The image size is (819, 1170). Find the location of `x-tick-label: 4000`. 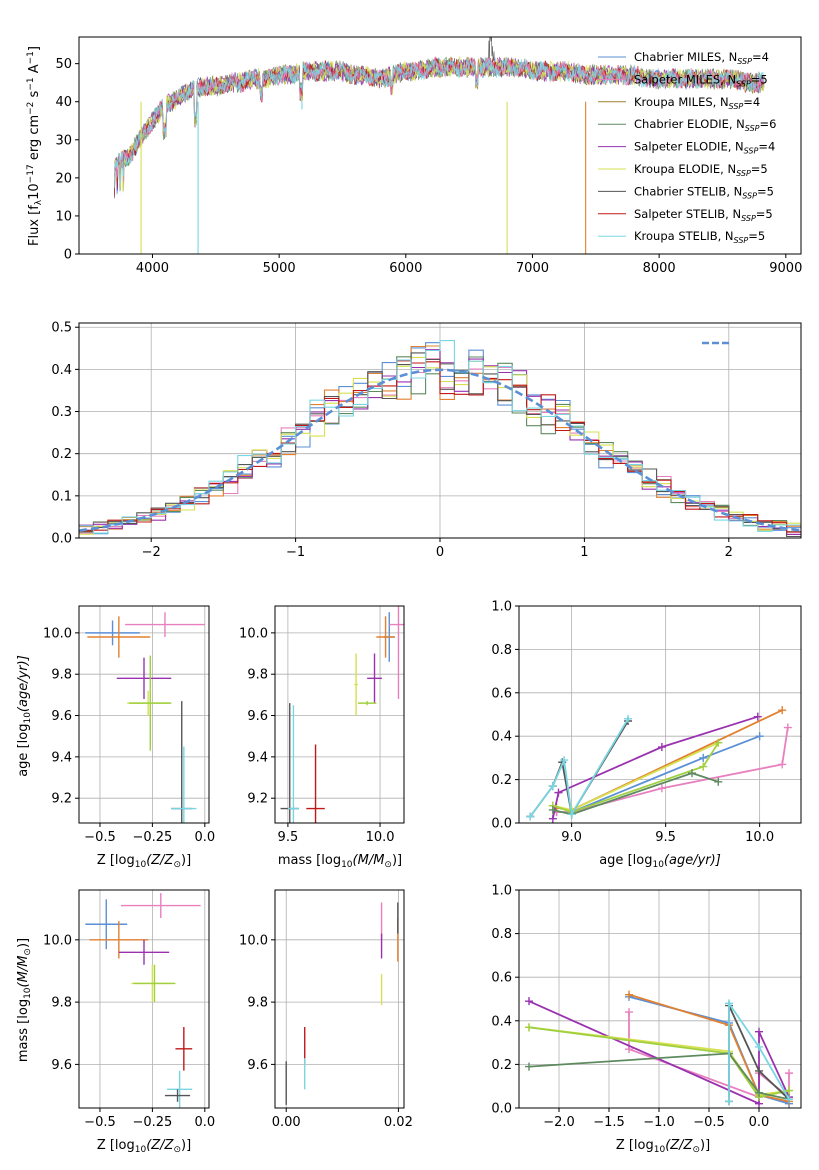

x-tick-label: 4000 is located at coordinates (152, 268).